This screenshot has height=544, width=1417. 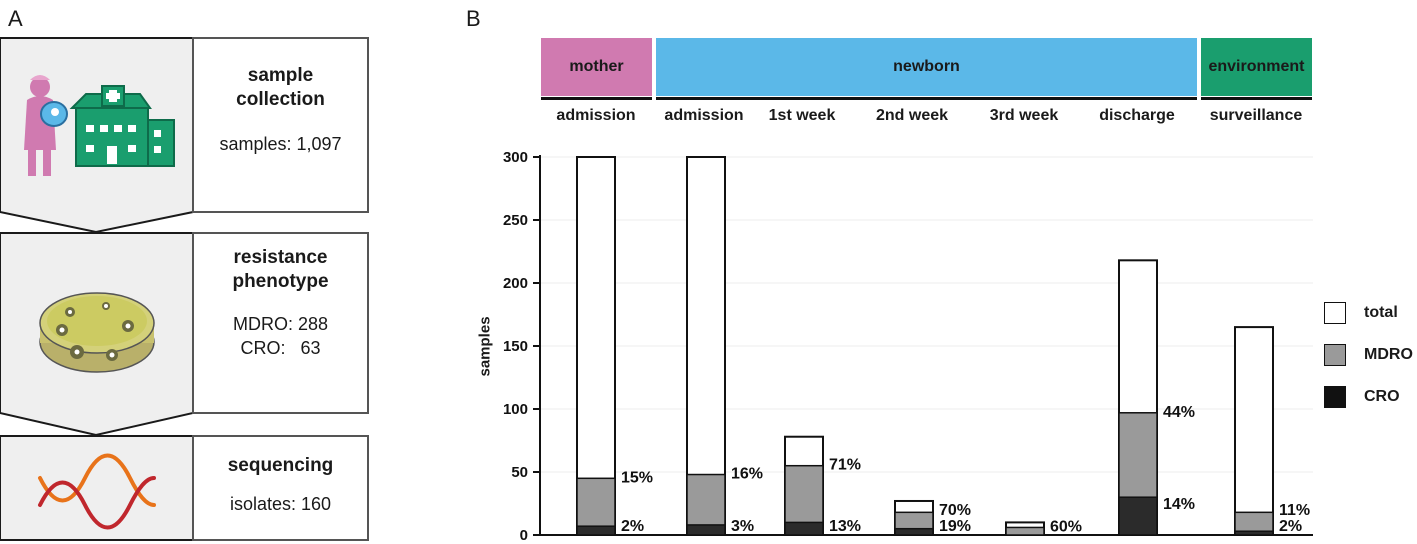 I want to click on phenotype-text-box, so click(x=280, y=323).